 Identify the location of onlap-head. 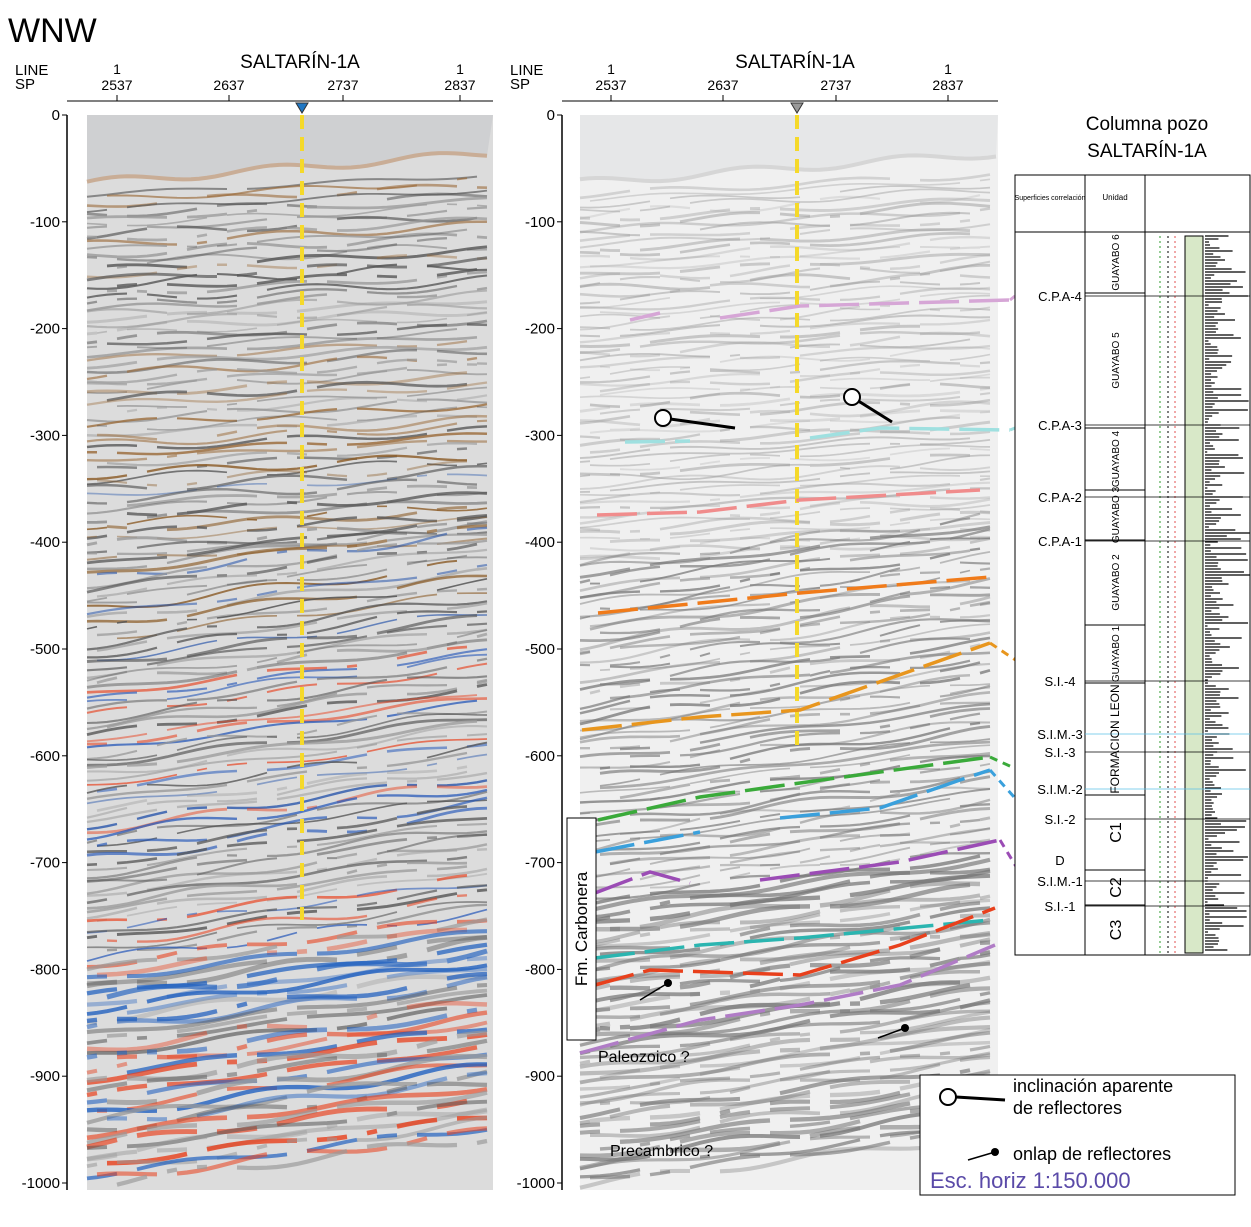
(905, 1028).